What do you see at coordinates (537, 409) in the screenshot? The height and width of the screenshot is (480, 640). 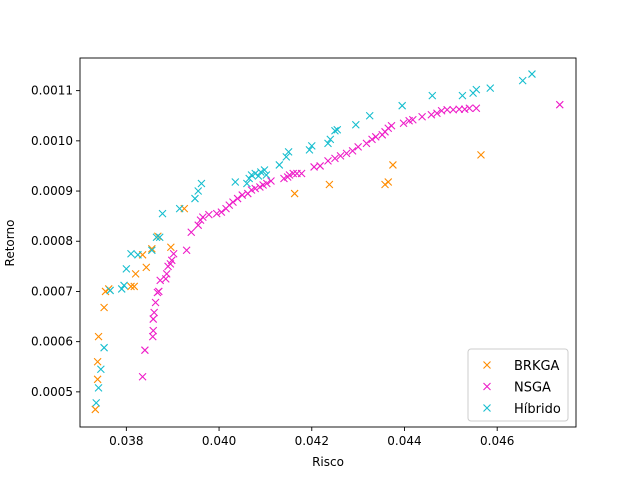 I see `legend-label: Híbrido` at bounding box center [537, 409].